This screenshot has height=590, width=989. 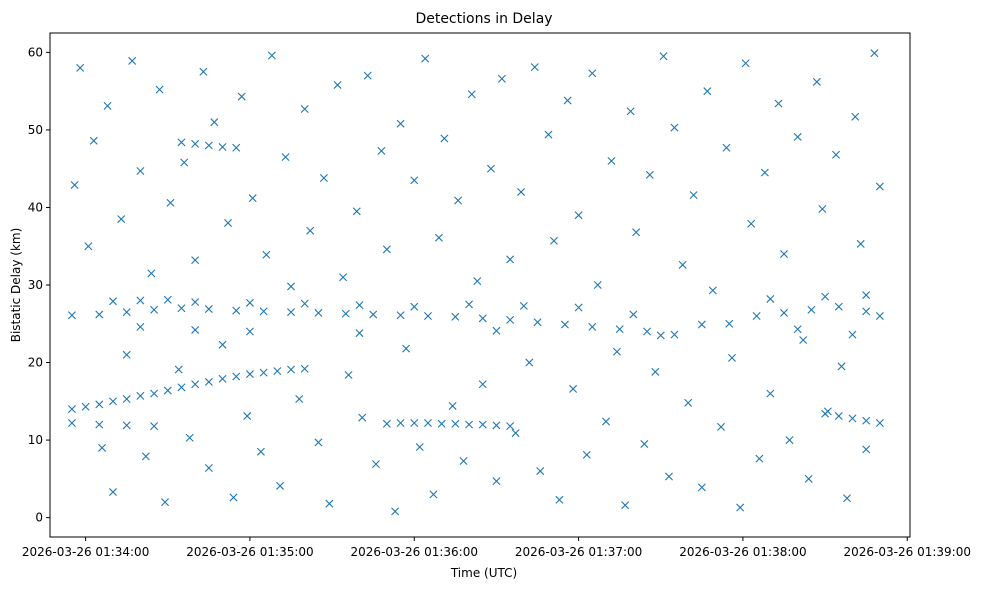 I want to click on x-tick-label: 2026-03-26 01:38:00, so click(x=742, y=552).